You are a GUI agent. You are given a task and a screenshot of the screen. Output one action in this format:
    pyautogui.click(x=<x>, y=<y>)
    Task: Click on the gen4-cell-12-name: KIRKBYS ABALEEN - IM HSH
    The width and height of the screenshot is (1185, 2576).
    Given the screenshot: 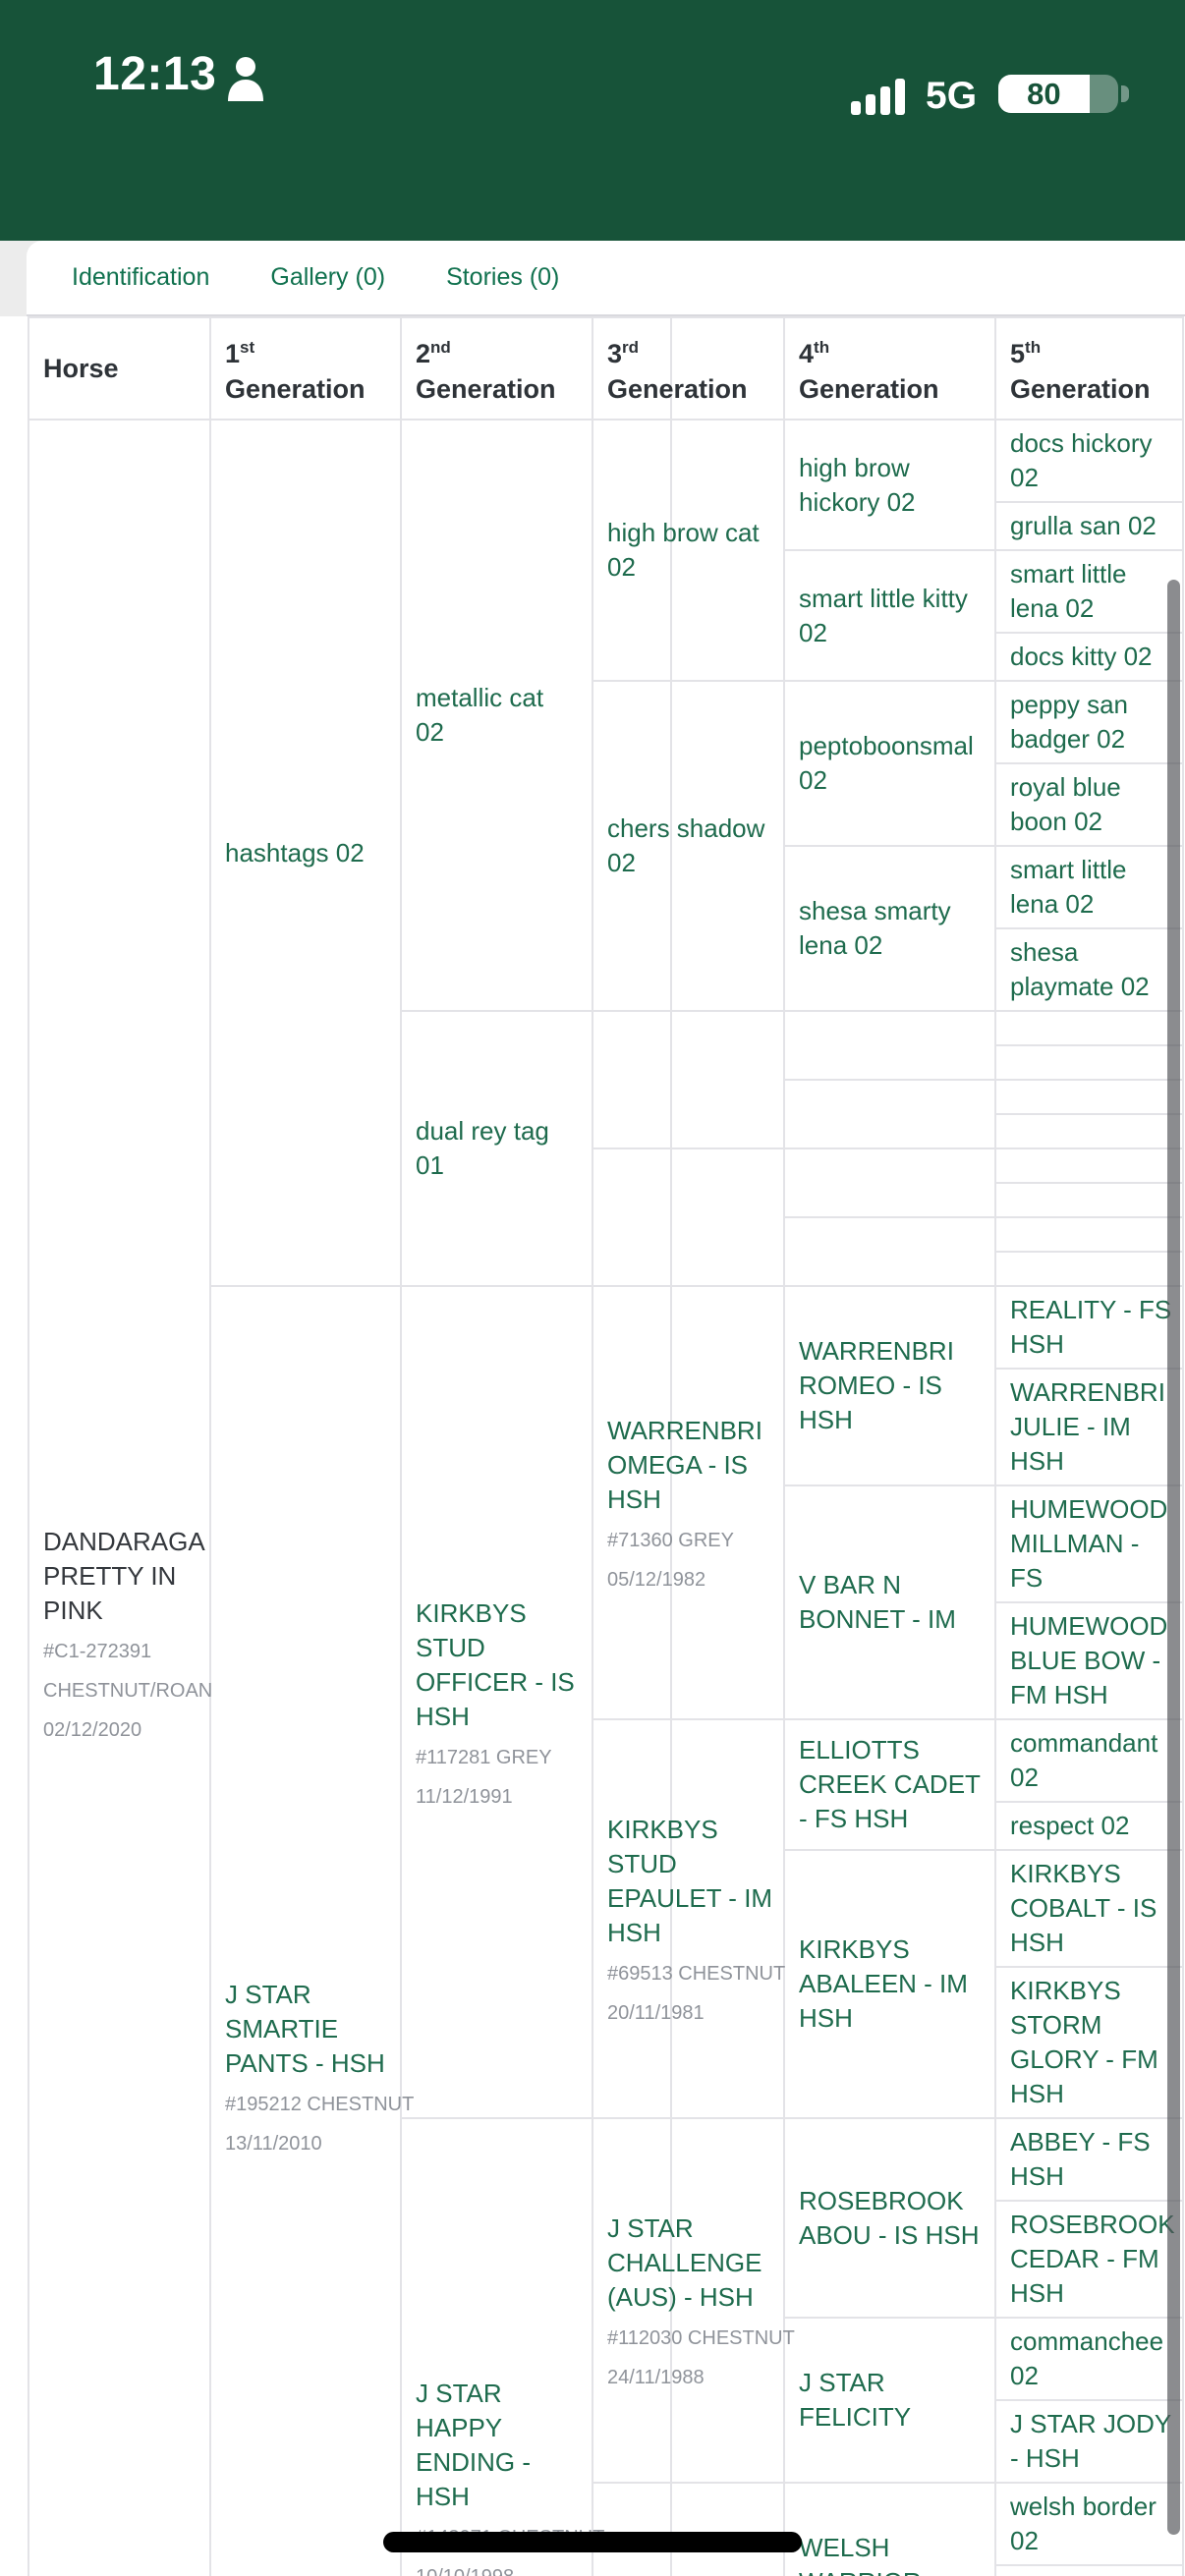 What is the action you would take?
    pyautogui.click(x=883, y=1983)
    